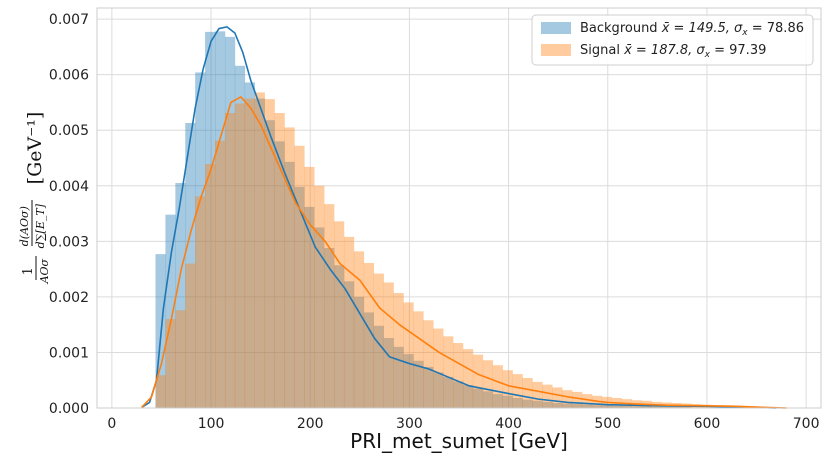 Image resolution: width=830 pixels, height=460 pixels. Describe the element at coordinates (607, 424) in the screenshot. I see `x-tick-label: 500` at that location.